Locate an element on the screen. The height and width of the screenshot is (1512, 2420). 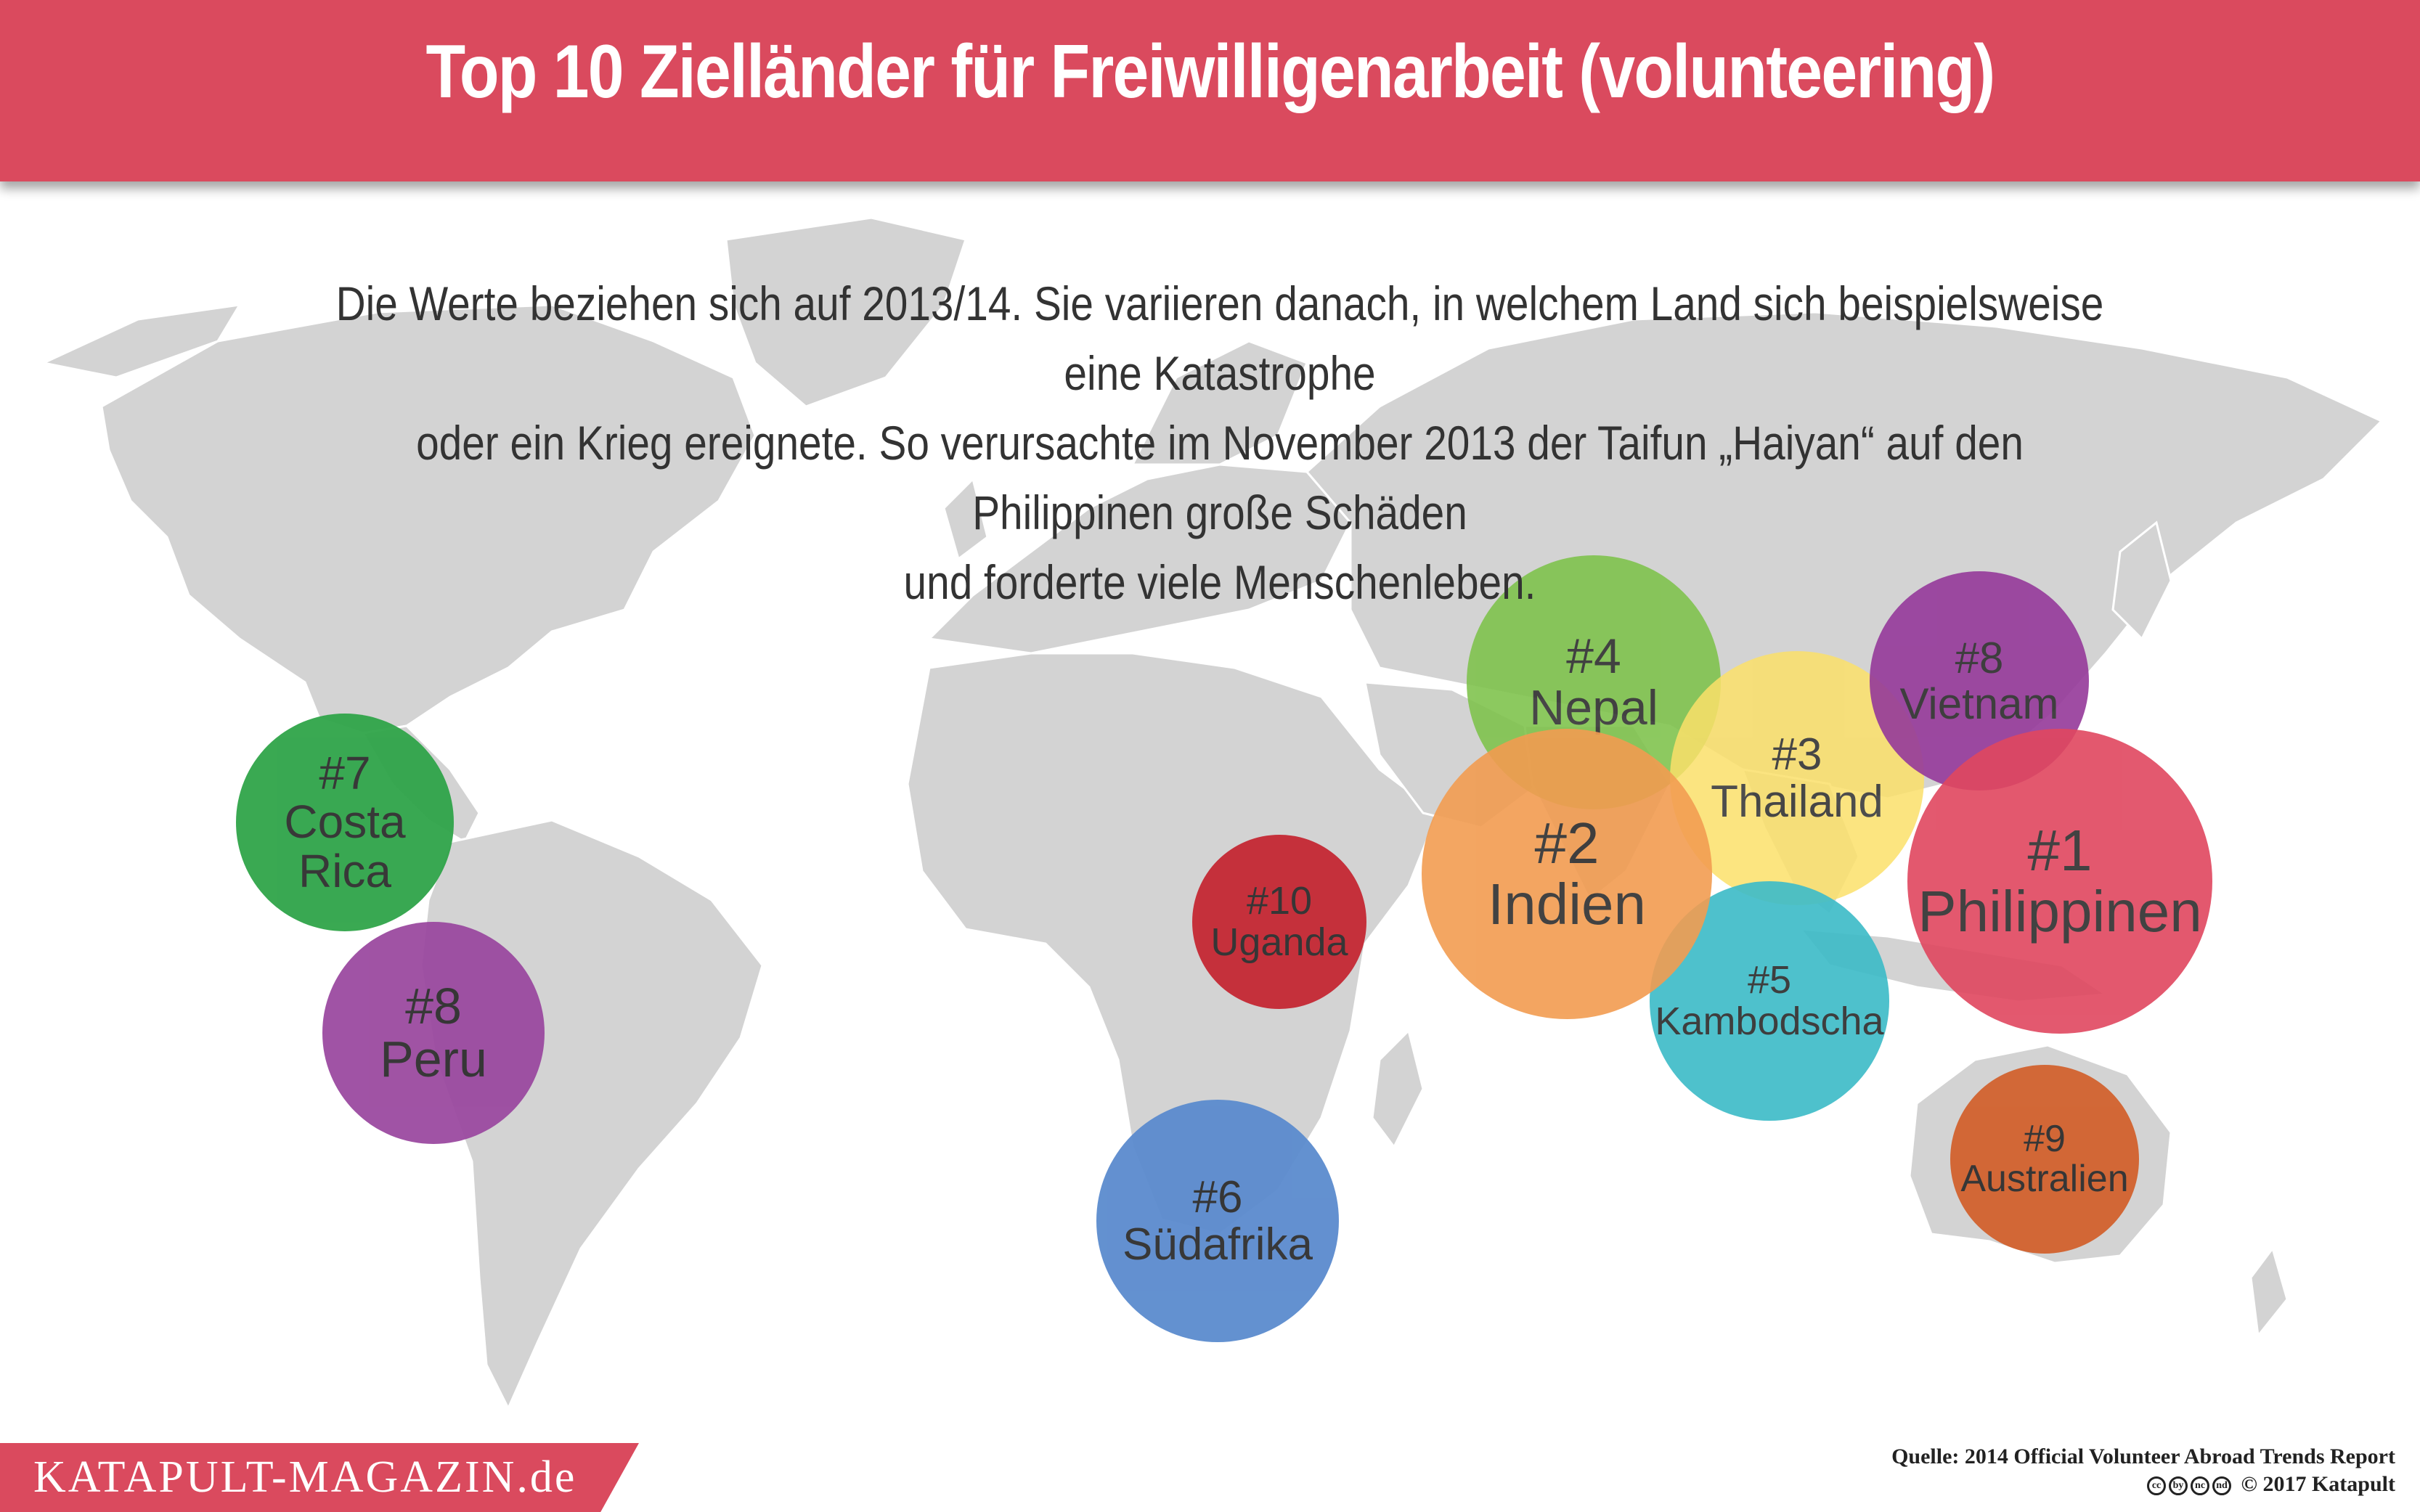
bubble-rank: #7 is located at coordinates (345, 773).